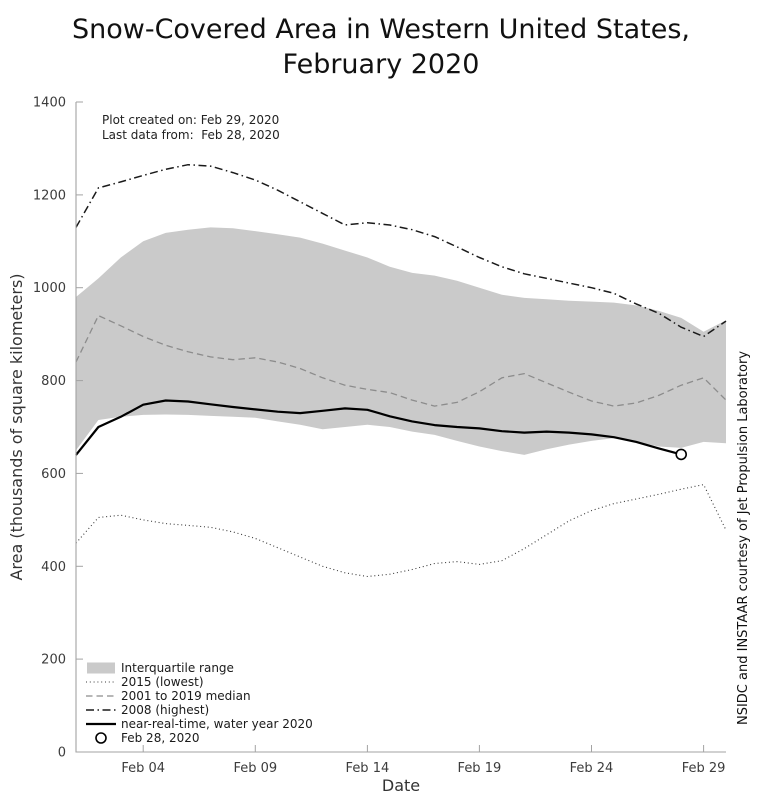 The height and width of the screenshot is (800, 762). What do you see at coordinates (162, 682) in the screenshot?
I see `legend-label-2015-lowest: 2015 (lowest)` at bounding box center [162, 682].